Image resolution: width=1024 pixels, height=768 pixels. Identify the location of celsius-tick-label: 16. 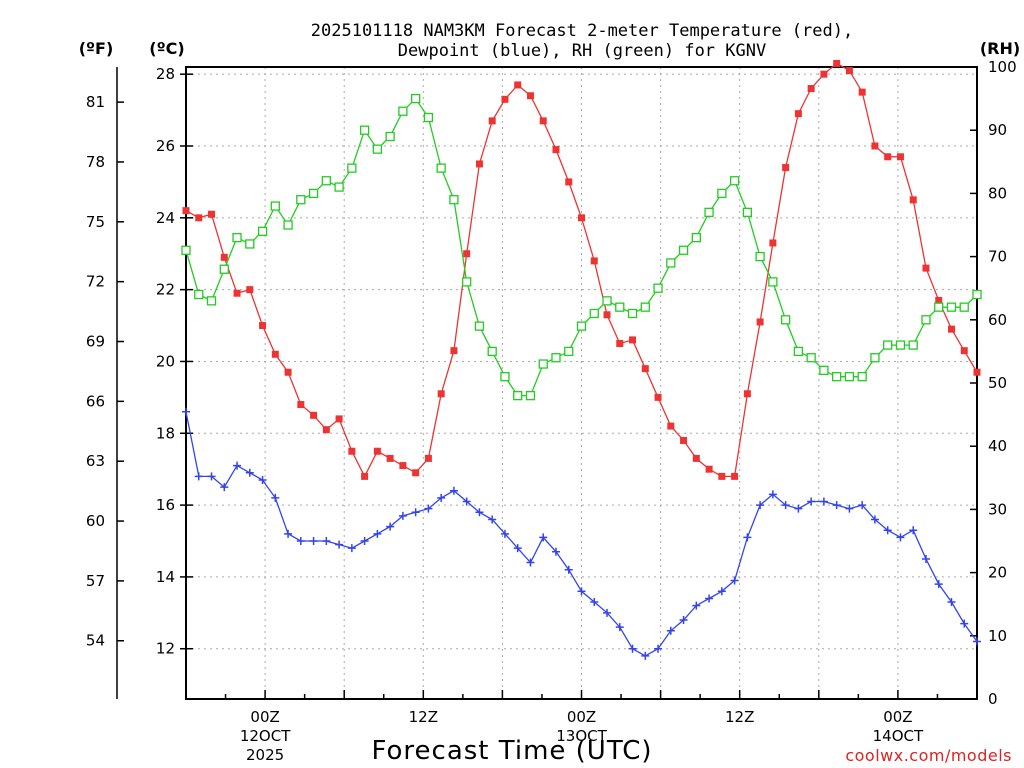
(165, 505).